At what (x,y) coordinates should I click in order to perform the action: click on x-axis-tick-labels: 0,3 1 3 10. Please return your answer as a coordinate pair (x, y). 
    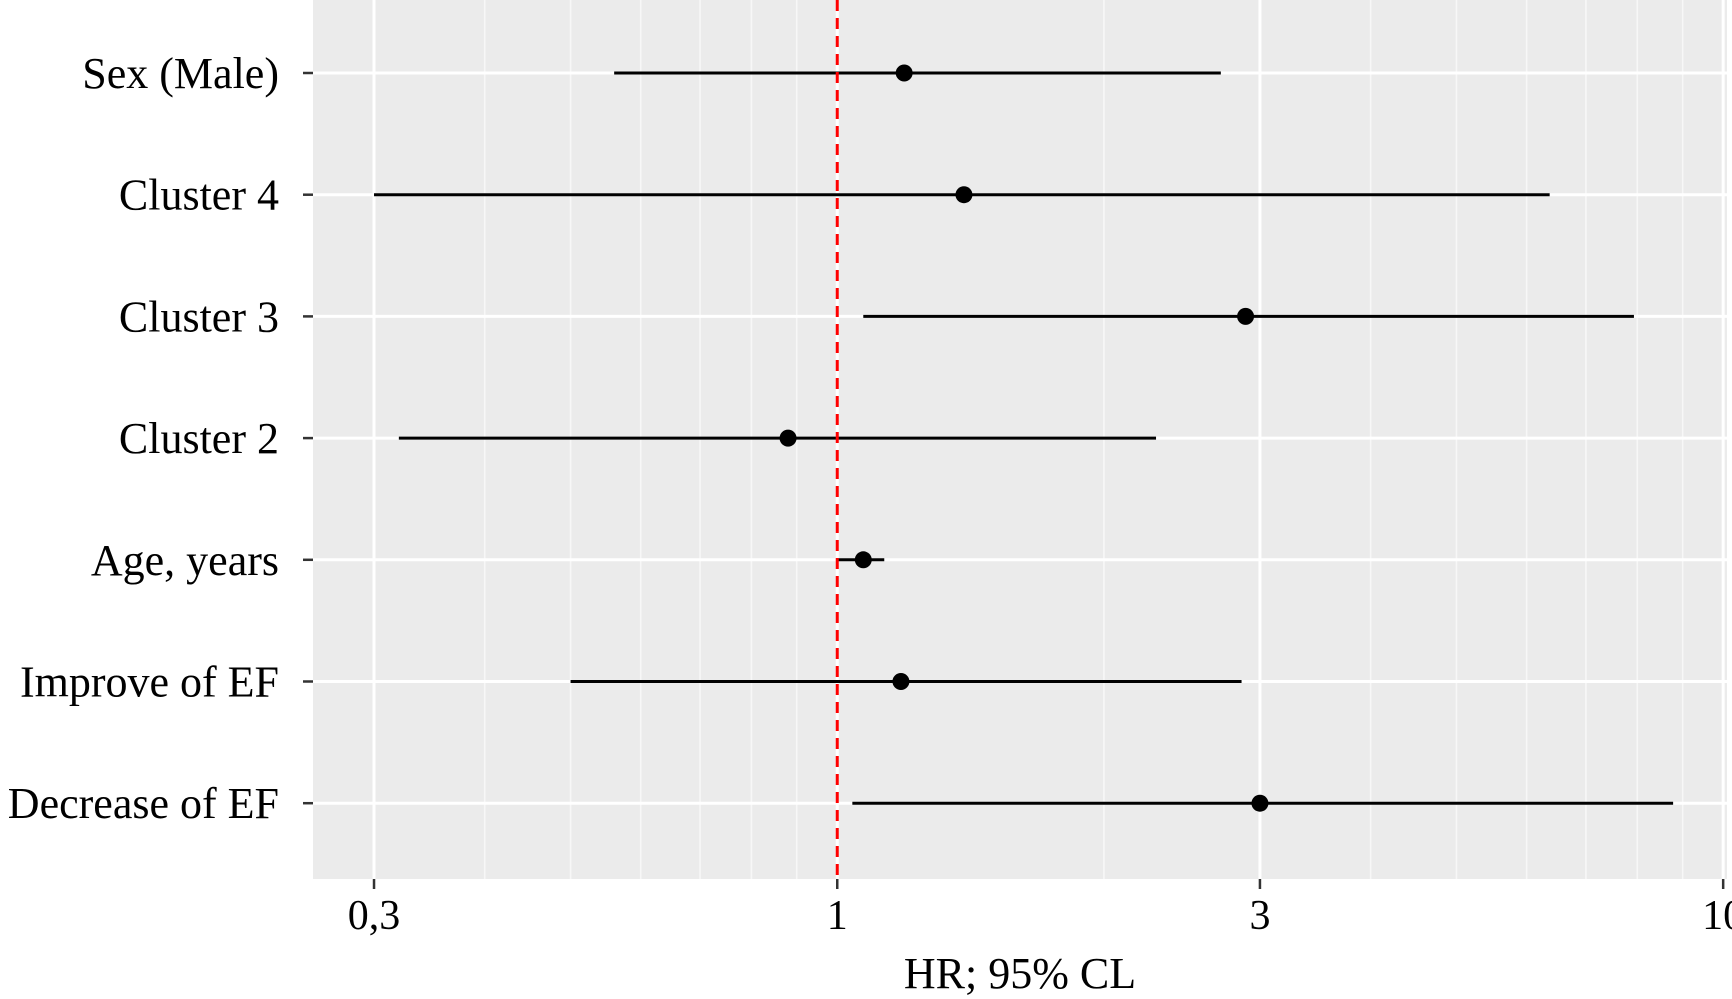
    Looking at the image, I should click on (1040, 916).